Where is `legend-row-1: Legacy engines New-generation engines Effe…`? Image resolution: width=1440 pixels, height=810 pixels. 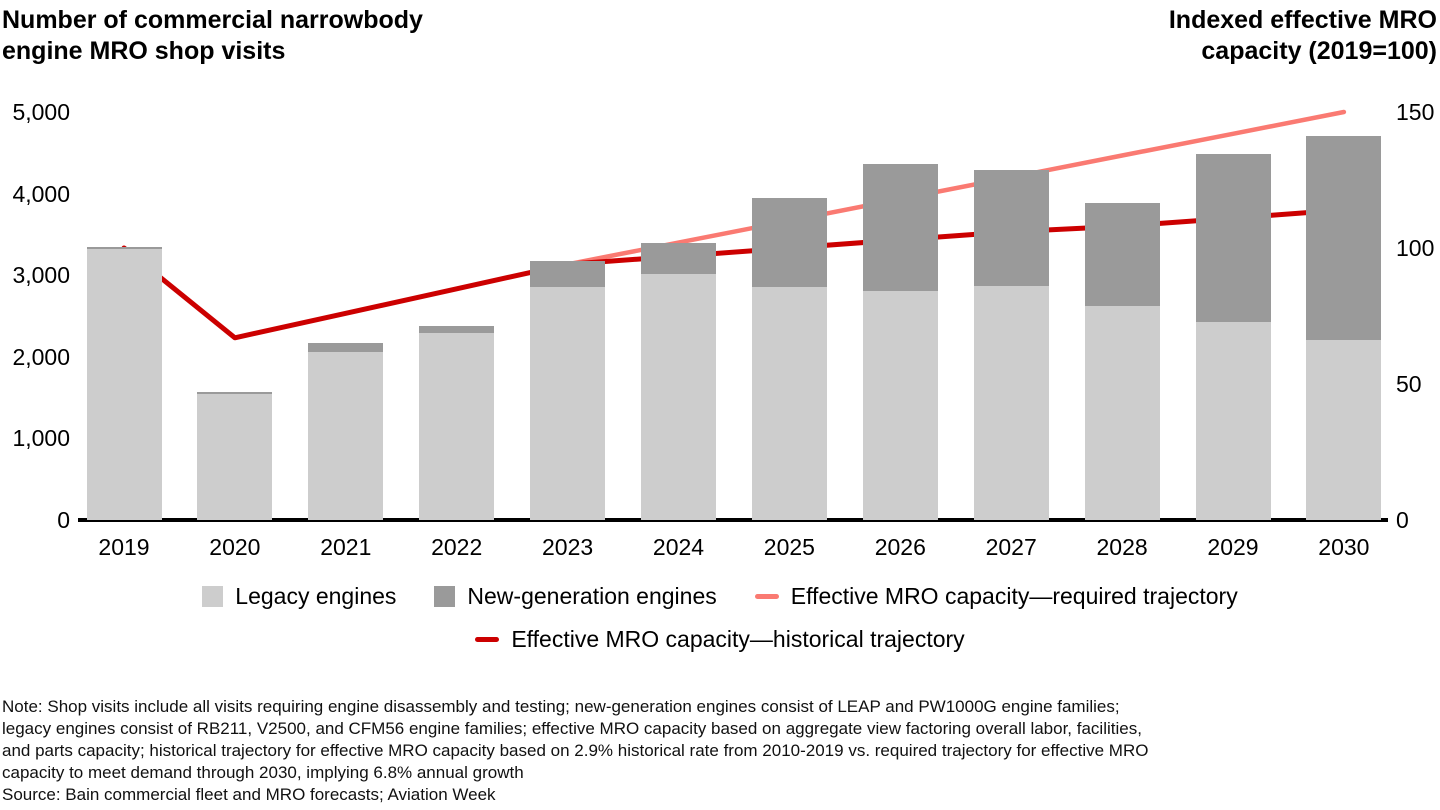 legend-row-1: Legacy engines New-generation engines Effe… is located at coordinates (720, 596).